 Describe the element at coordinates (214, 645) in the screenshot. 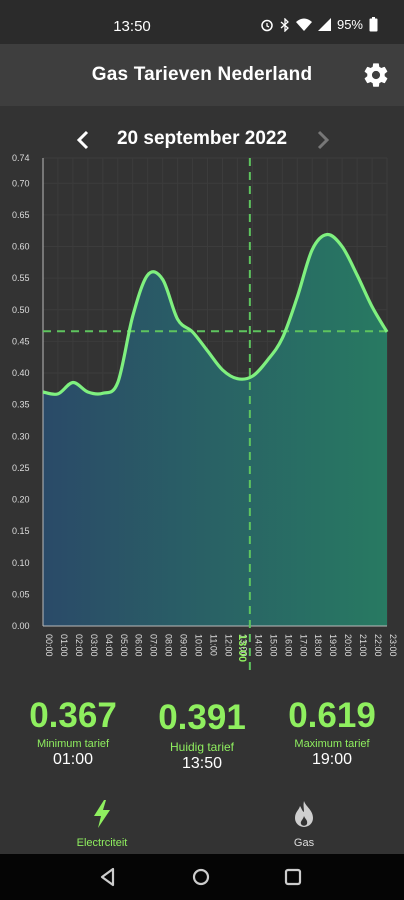

I see `x-tick-label: 11:00` at that location.